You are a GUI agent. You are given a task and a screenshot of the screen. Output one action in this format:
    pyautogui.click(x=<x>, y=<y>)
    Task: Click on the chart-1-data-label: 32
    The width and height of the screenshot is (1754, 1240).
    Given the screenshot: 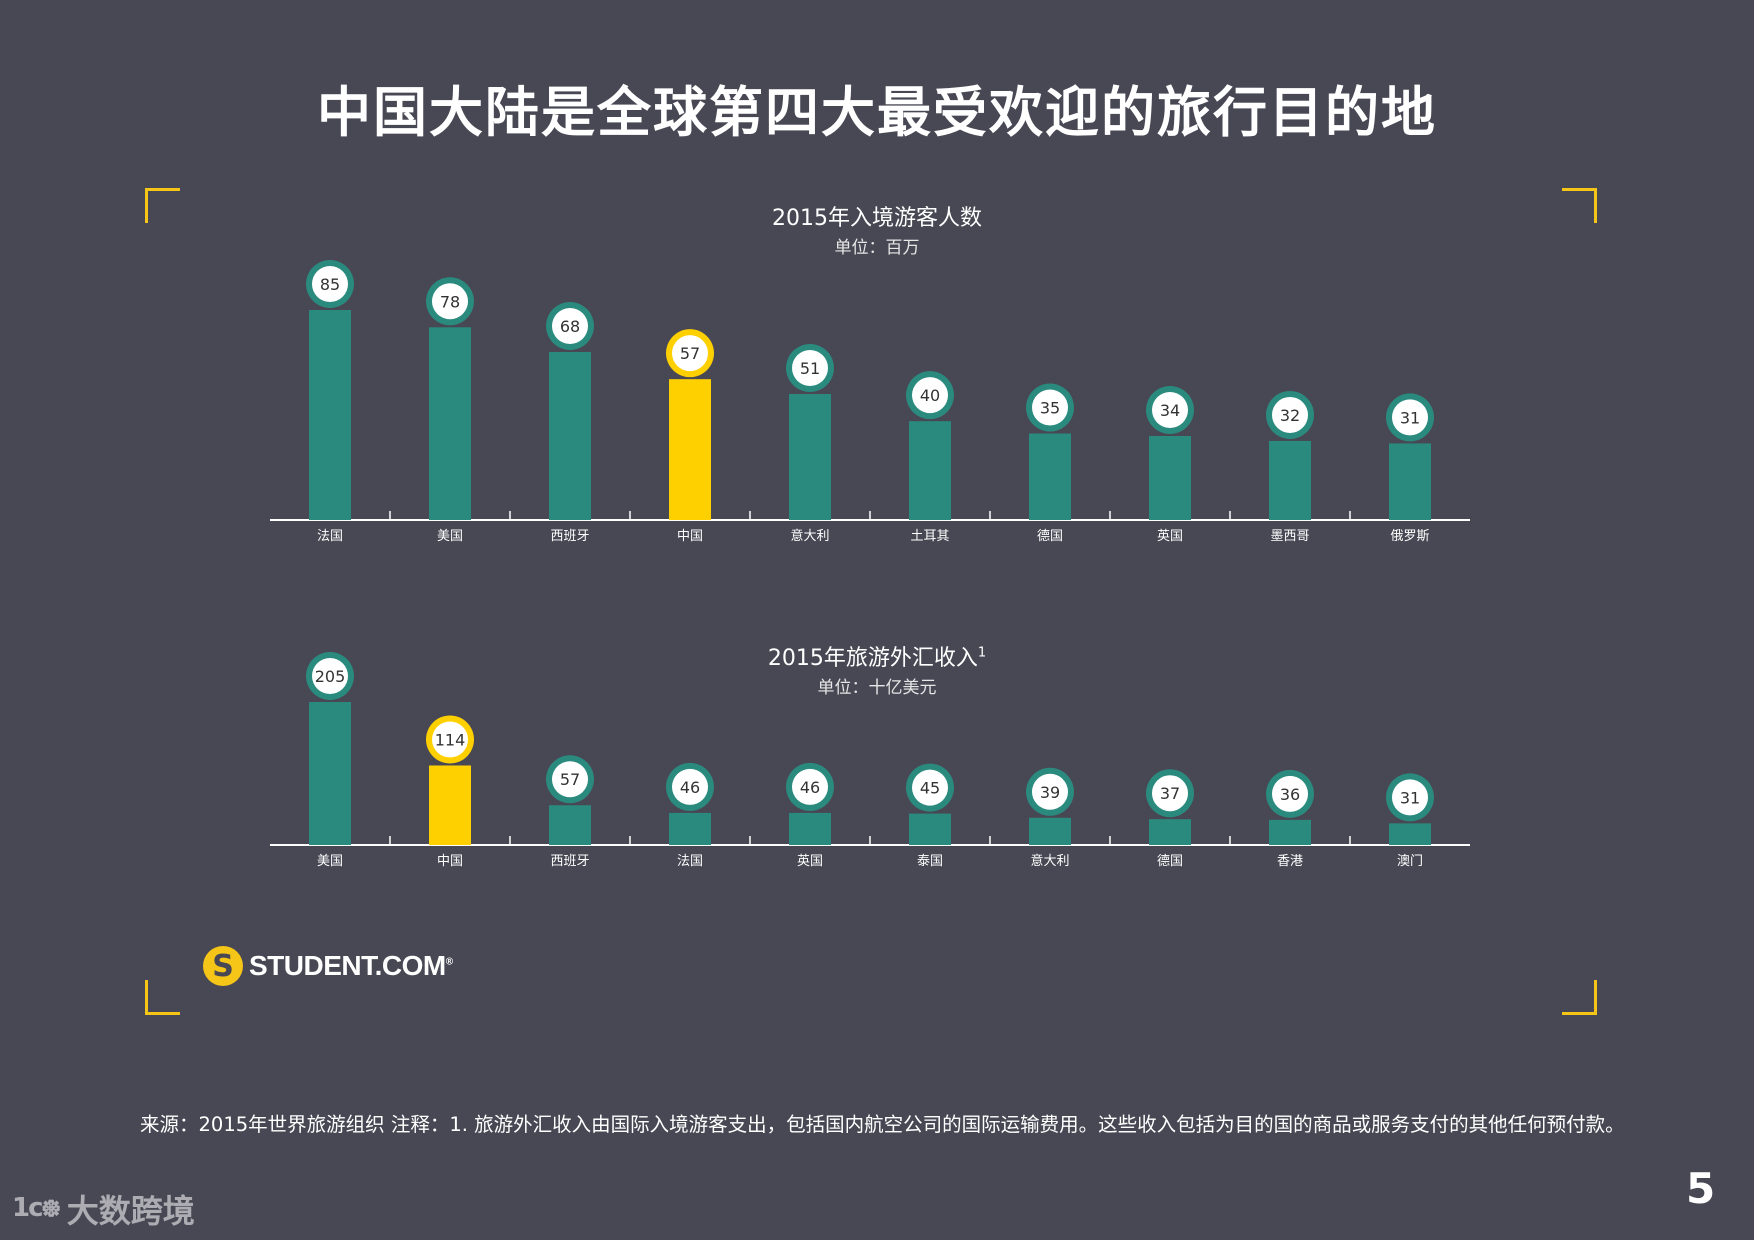 What is the action you would take?
    pyautogui.click(x=1290, y=415)
    